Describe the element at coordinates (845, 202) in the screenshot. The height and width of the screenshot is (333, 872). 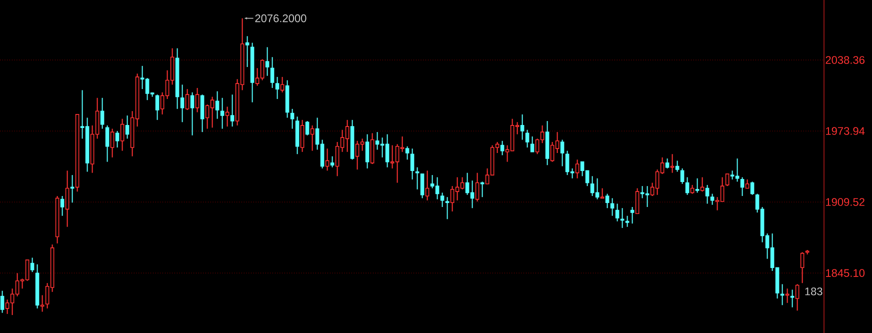
I see `y-tick-label: 1909.52` at that location.